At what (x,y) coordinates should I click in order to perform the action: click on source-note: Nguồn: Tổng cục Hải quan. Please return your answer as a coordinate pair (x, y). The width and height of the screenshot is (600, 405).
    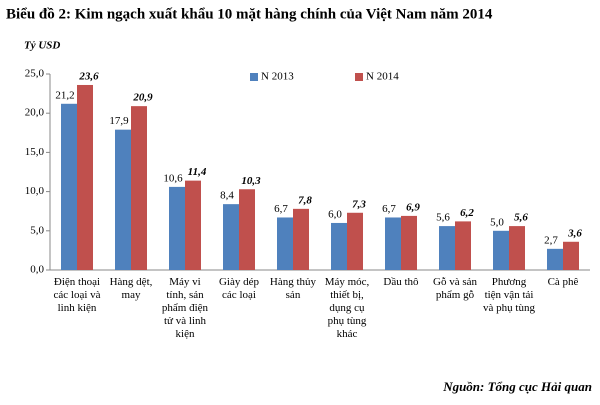
    Looking at the image, I should click on (517, 386).